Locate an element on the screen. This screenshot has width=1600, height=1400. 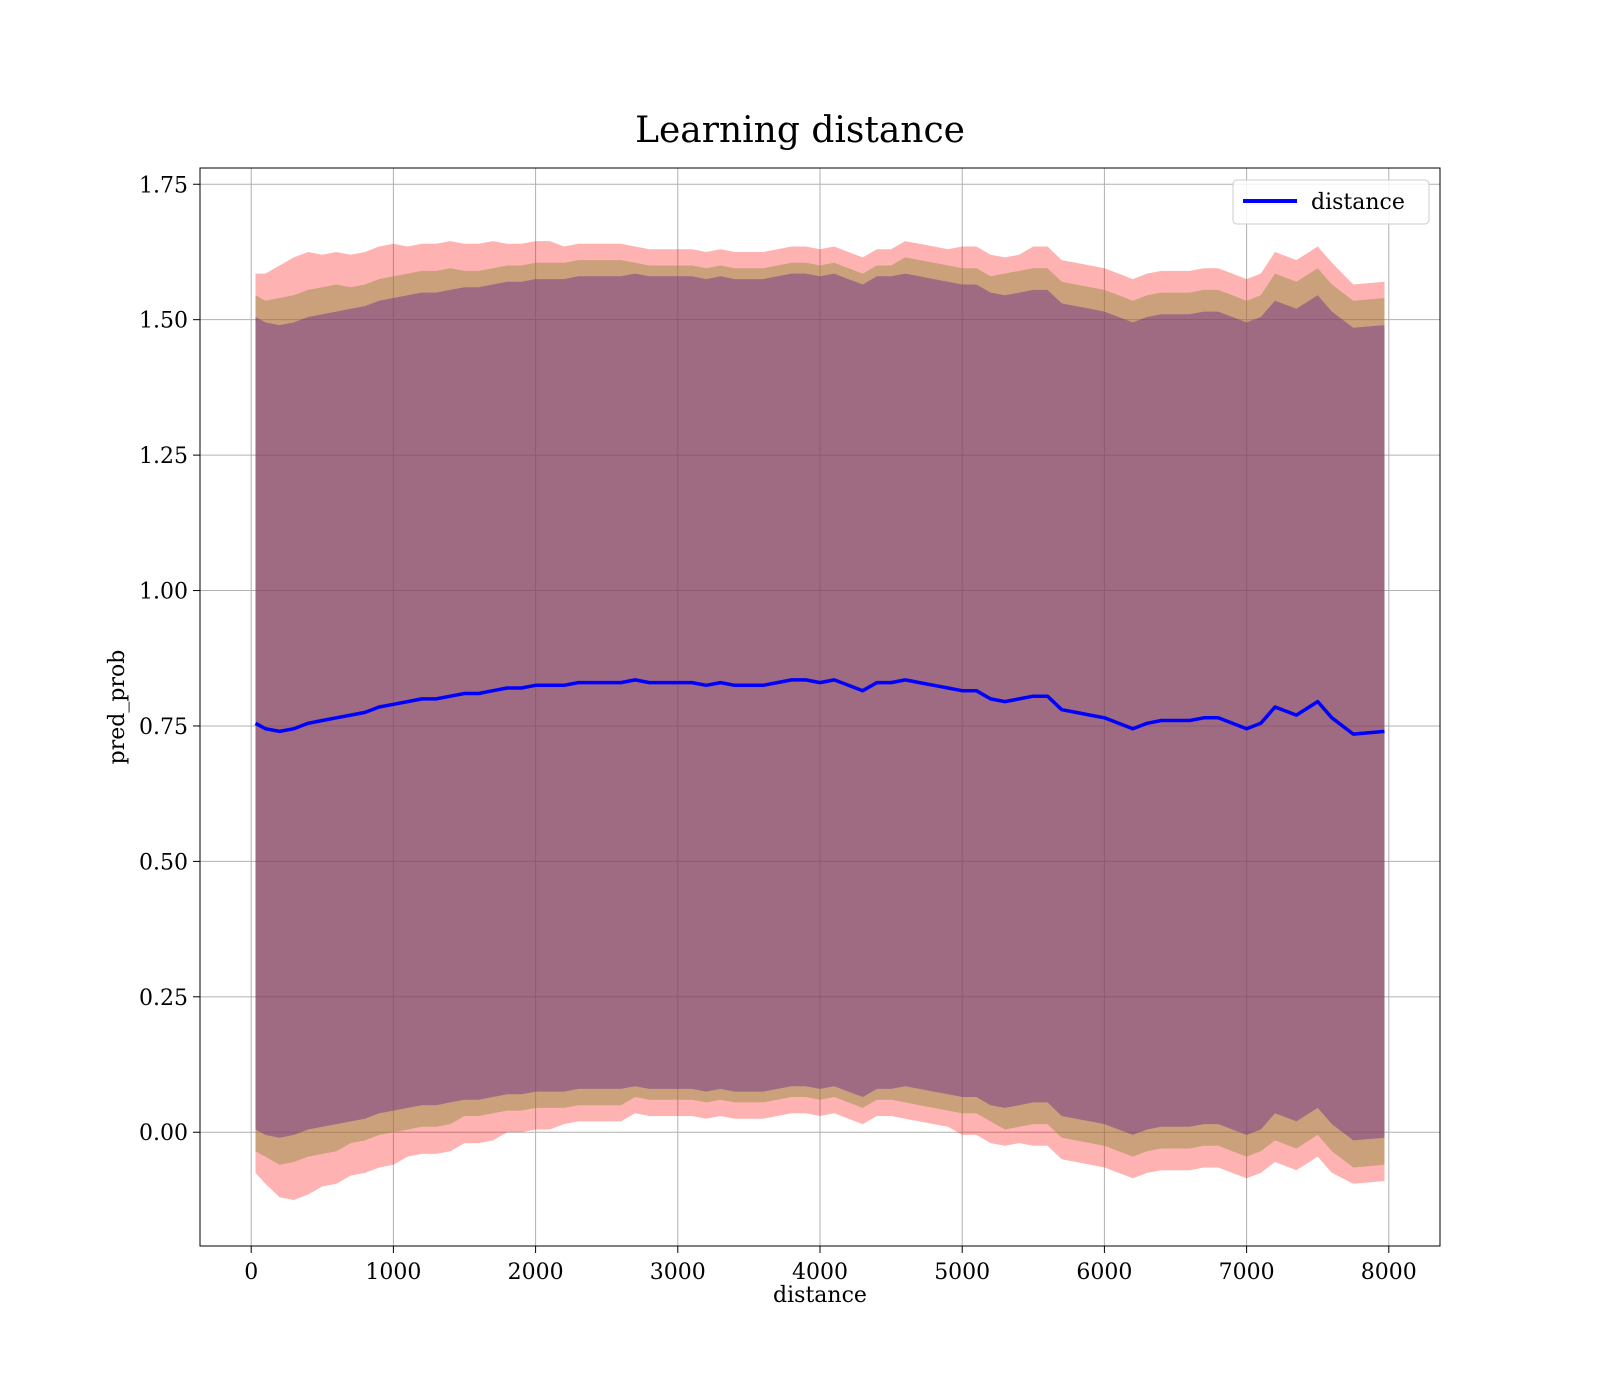
legend-box is located at coordinates (1331, 202).